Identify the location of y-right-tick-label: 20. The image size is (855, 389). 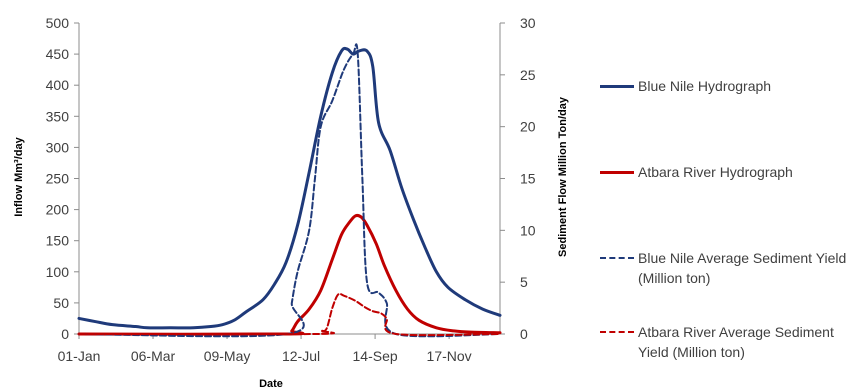
(528, 127).